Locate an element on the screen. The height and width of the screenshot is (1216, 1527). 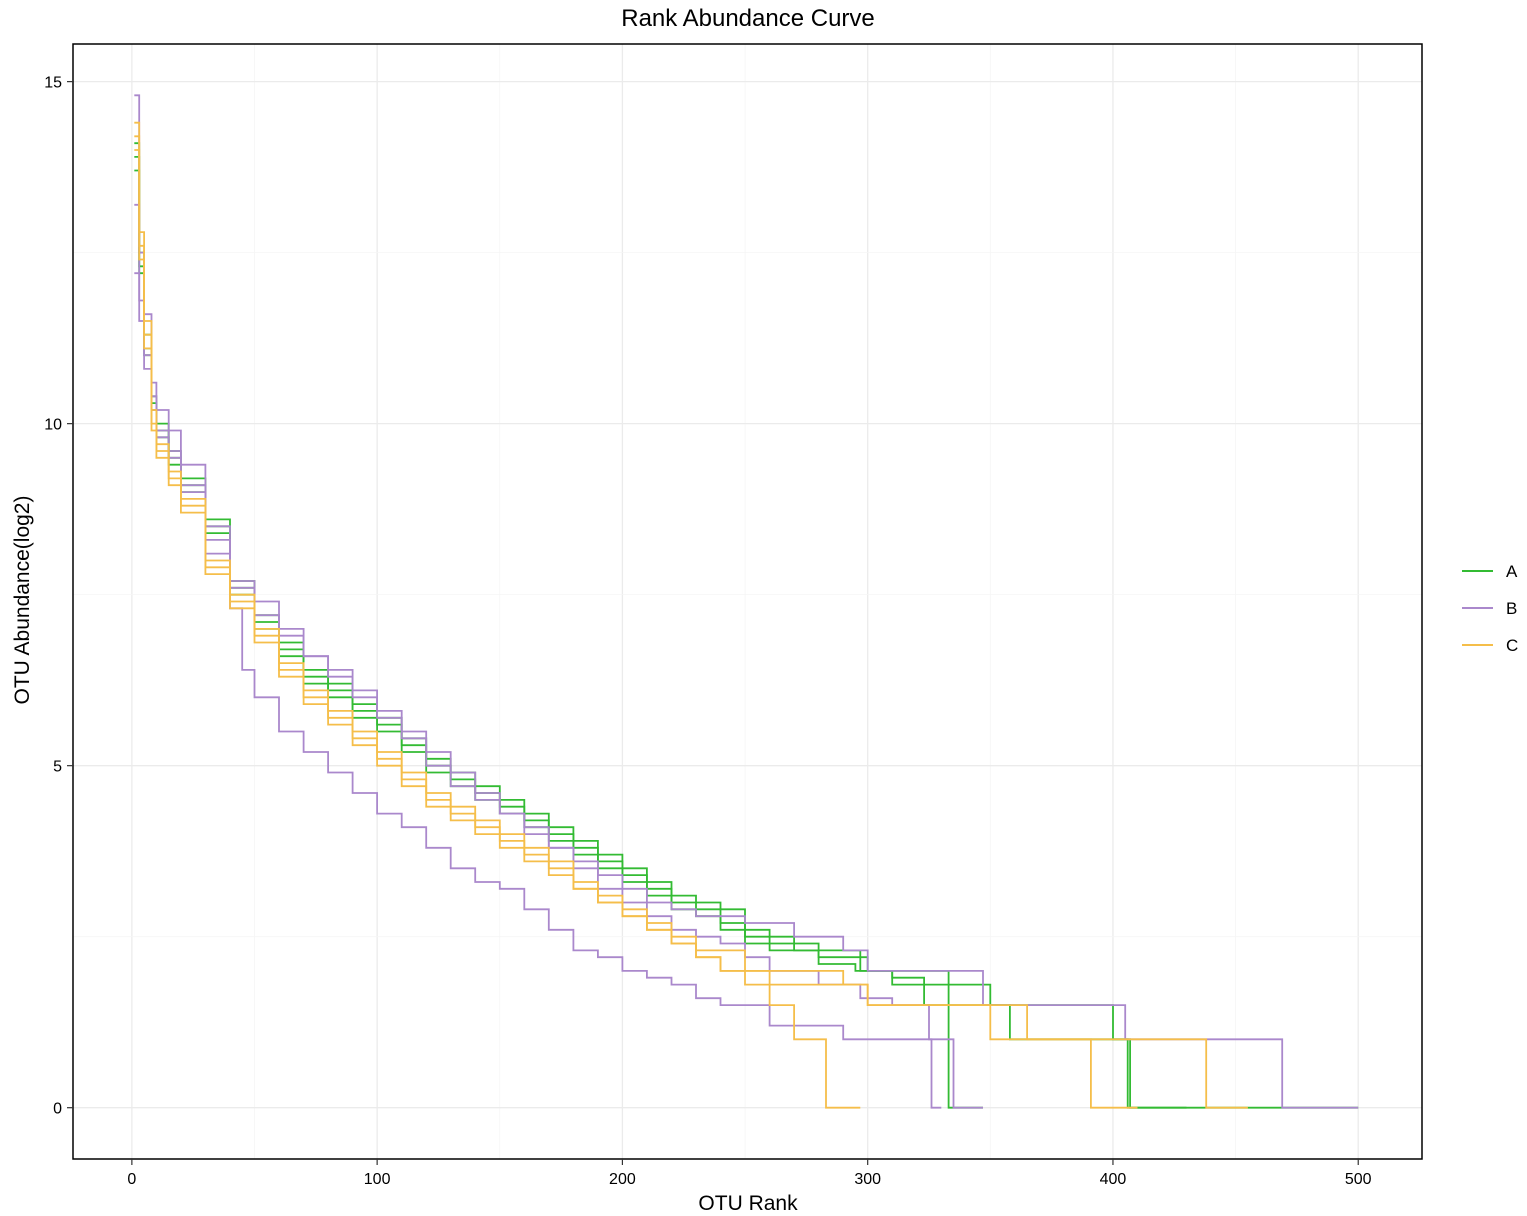
x-tick-label: 0 is located at coordinates (131, 1179).